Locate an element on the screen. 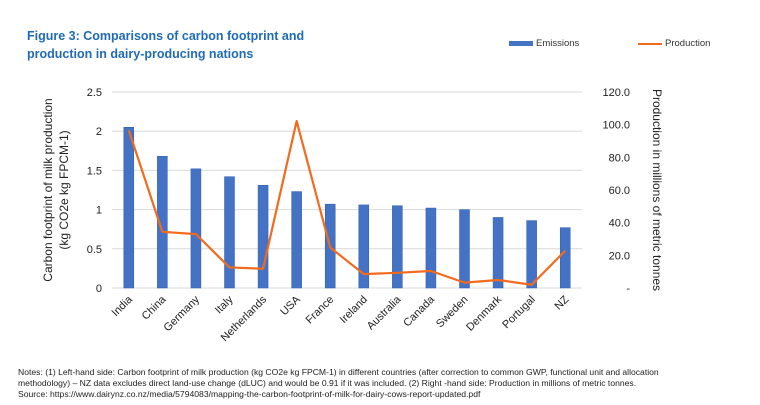  bar-italy is located at coordinates (229, 232).